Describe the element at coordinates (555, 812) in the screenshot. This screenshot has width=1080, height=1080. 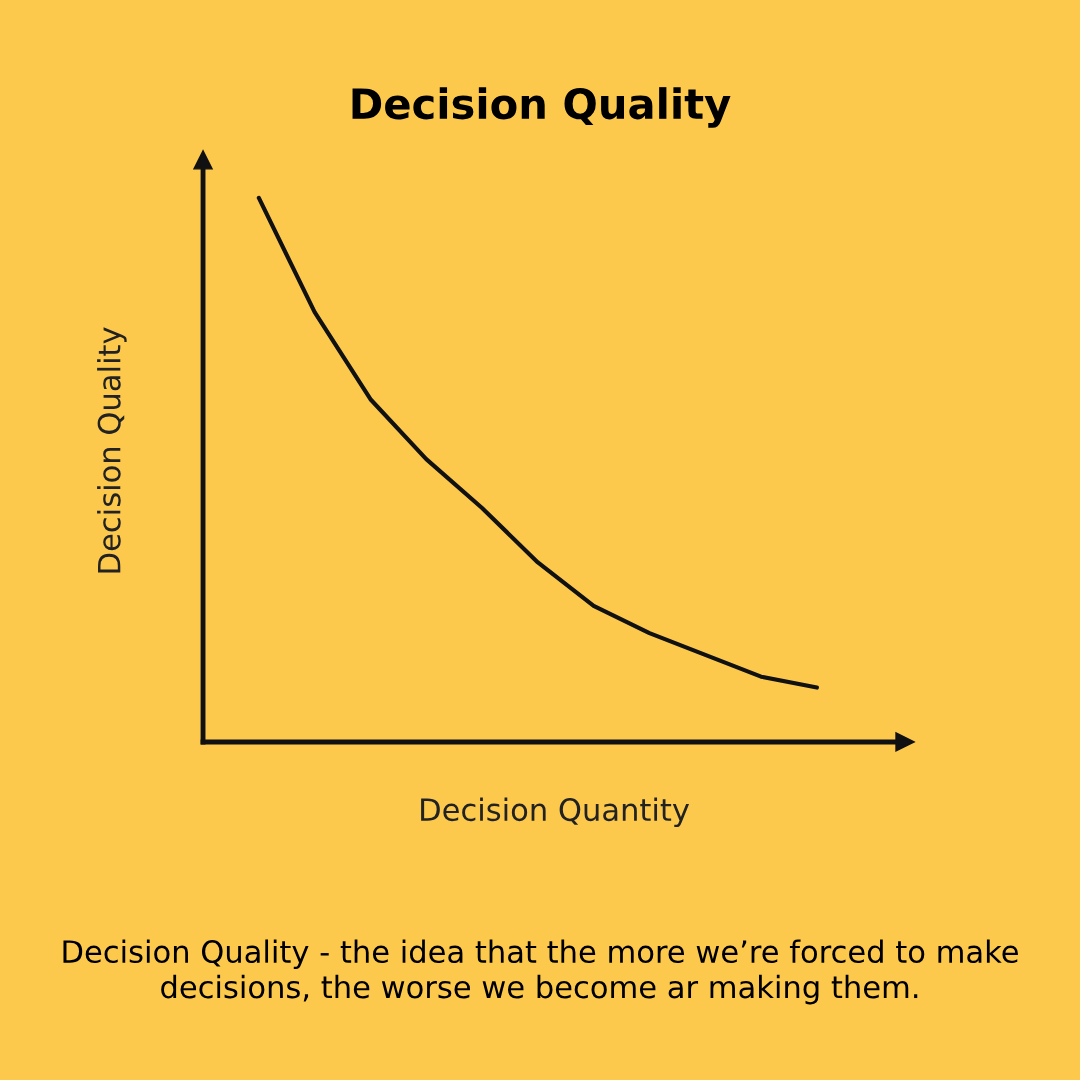
I see `x-axis-title: Decision Quantity` at that location.